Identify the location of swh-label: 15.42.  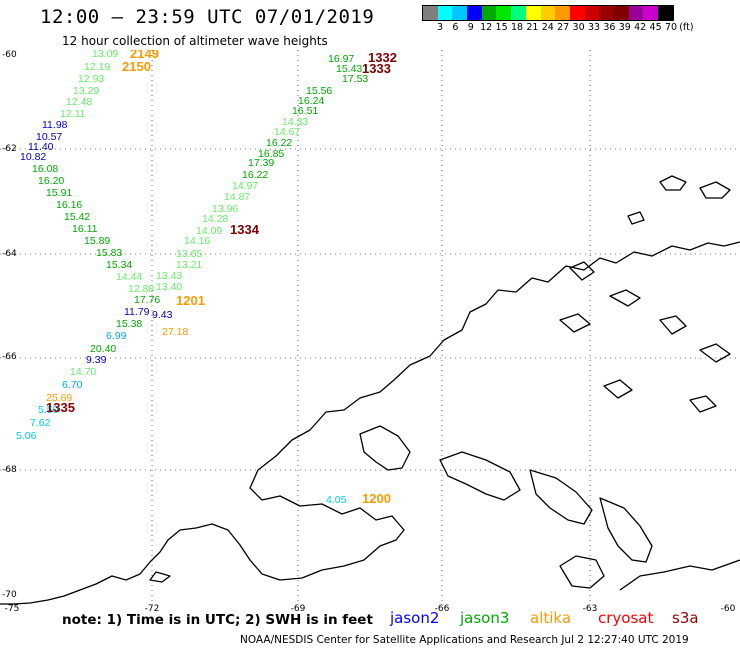
(77, 217).